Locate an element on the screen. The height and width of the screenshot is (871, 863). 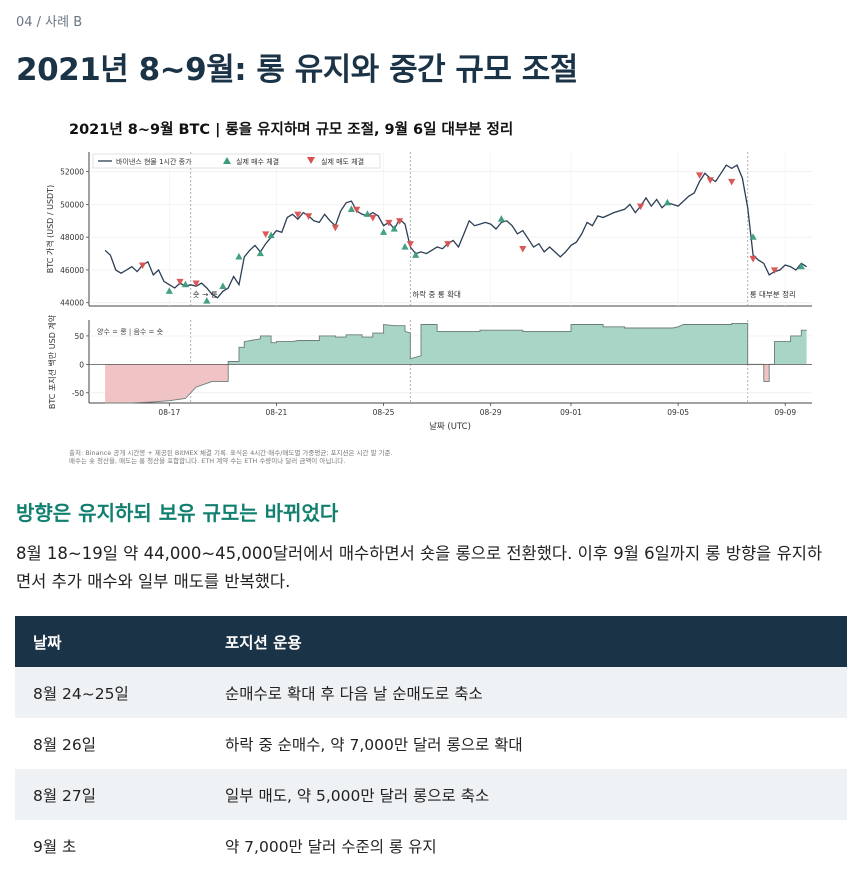
position-y-label: BTC 포지션 백만 USD 계약 is located at coordinates (52, 361).